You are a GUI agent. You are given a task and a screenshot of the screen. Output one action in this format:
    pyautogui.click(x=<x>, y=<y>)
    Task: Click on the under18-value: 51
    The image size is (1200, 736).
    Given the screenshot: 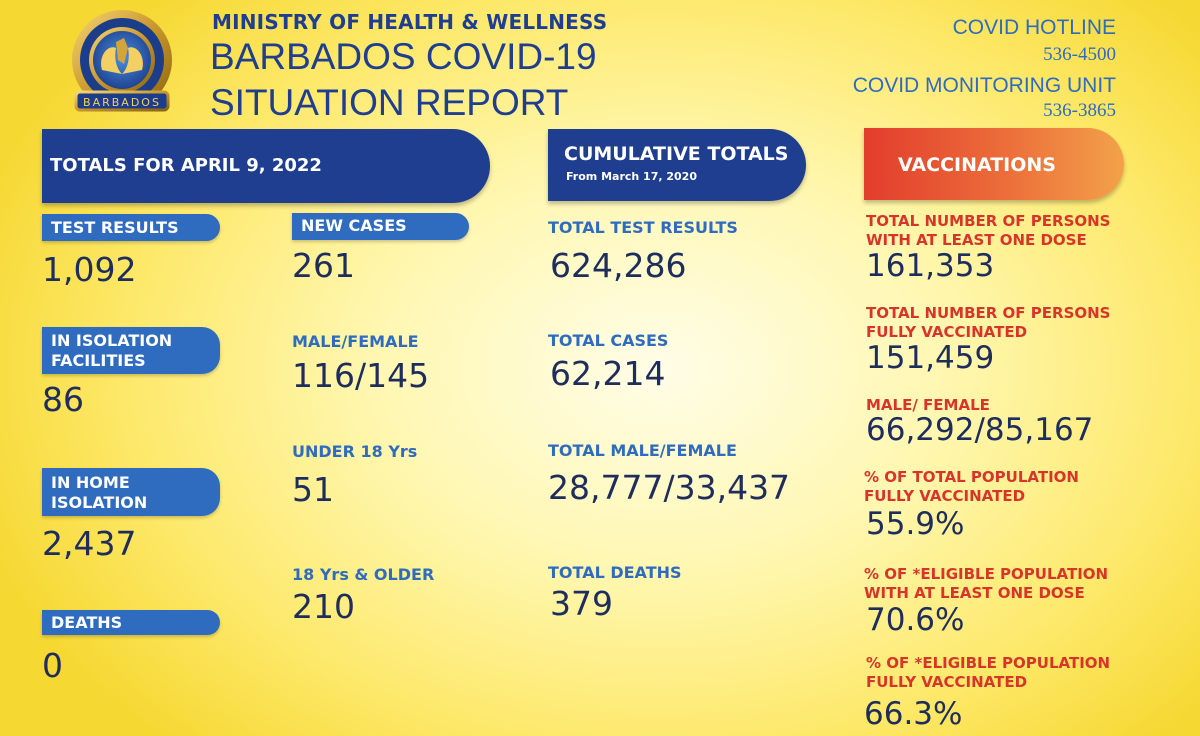 What is the action you would take?
    pyautogui.click(x=313, y=489)
    